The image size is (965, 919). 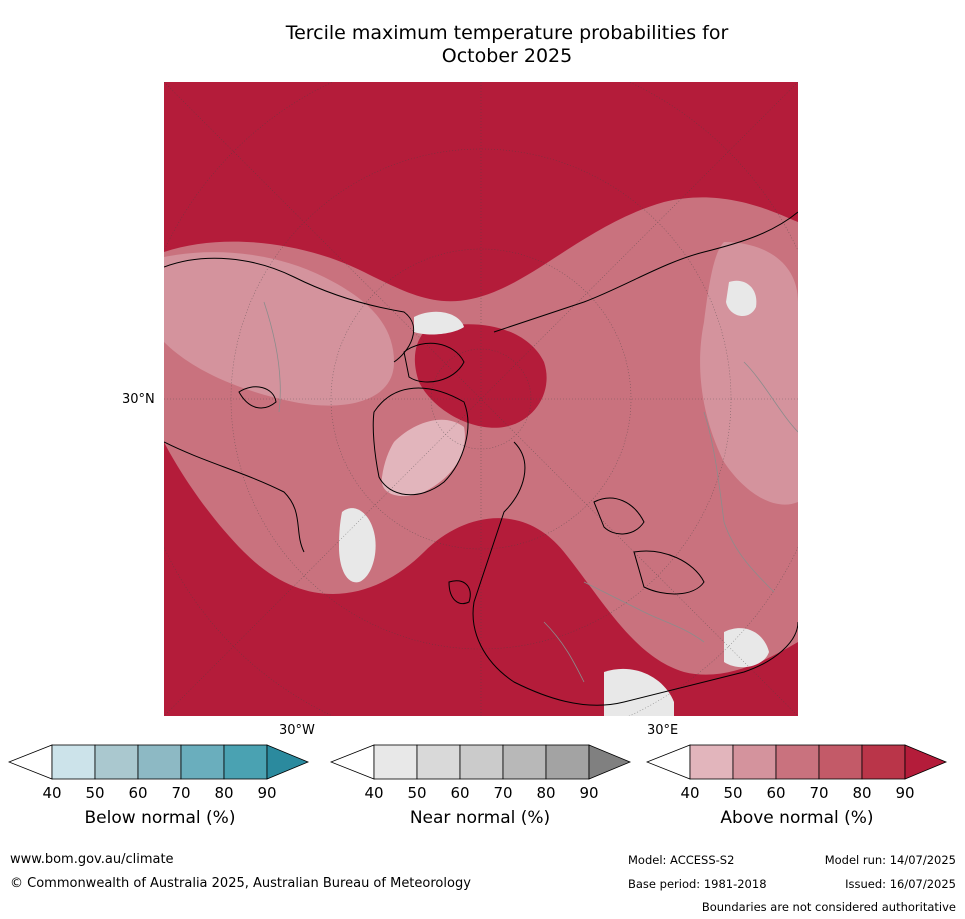 What do you see at coordinates (95, 793) in the screenshot?
I see `below-normal-tick: 50` at bounding box center [95, 793].